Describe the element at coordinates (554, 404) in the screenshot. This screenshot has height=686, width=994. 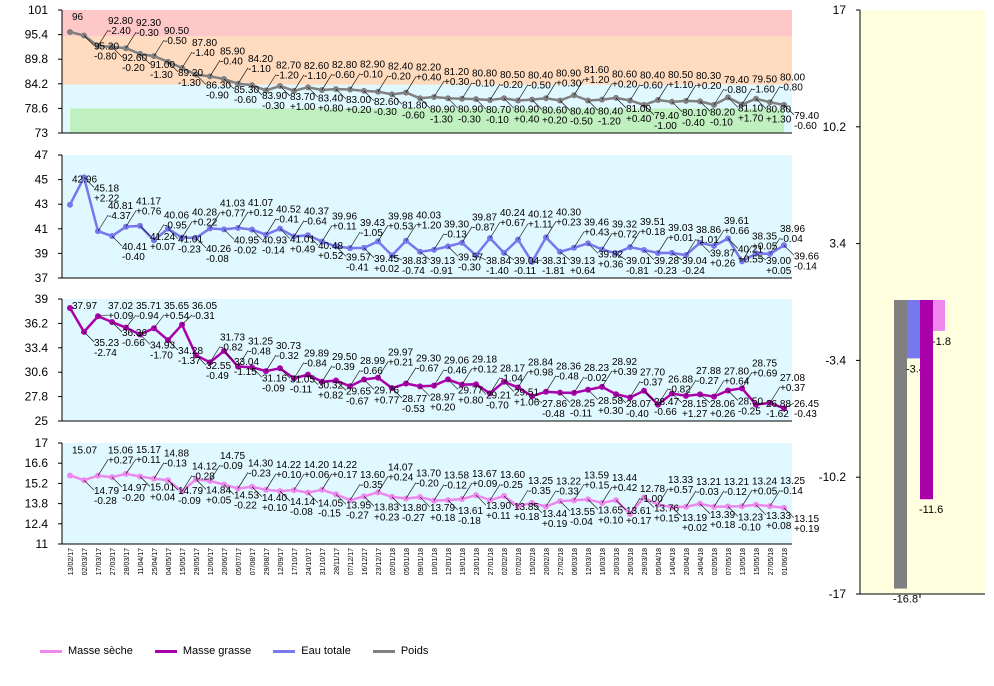
I see `data-label-line: 27.86` at that location.